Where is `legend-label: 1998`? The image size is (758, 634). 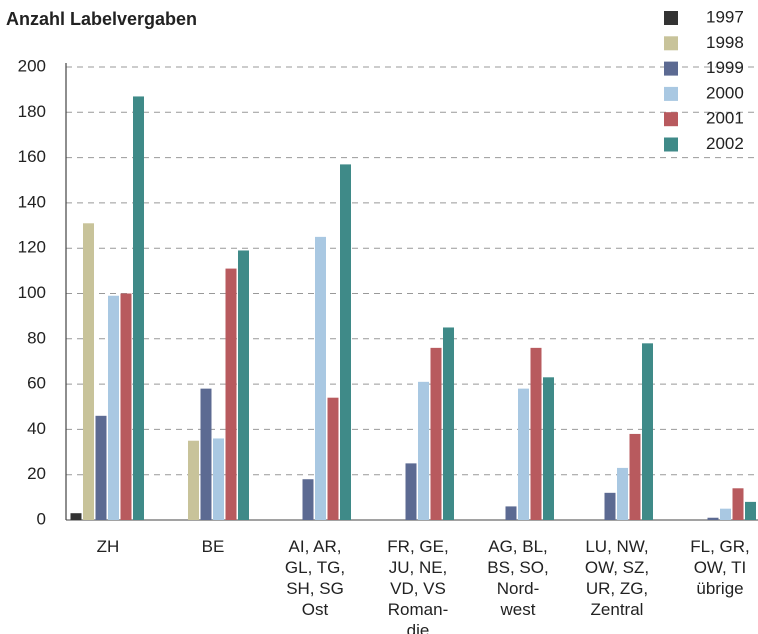
legend-label: 1998 is located at coordinates (725, 42).